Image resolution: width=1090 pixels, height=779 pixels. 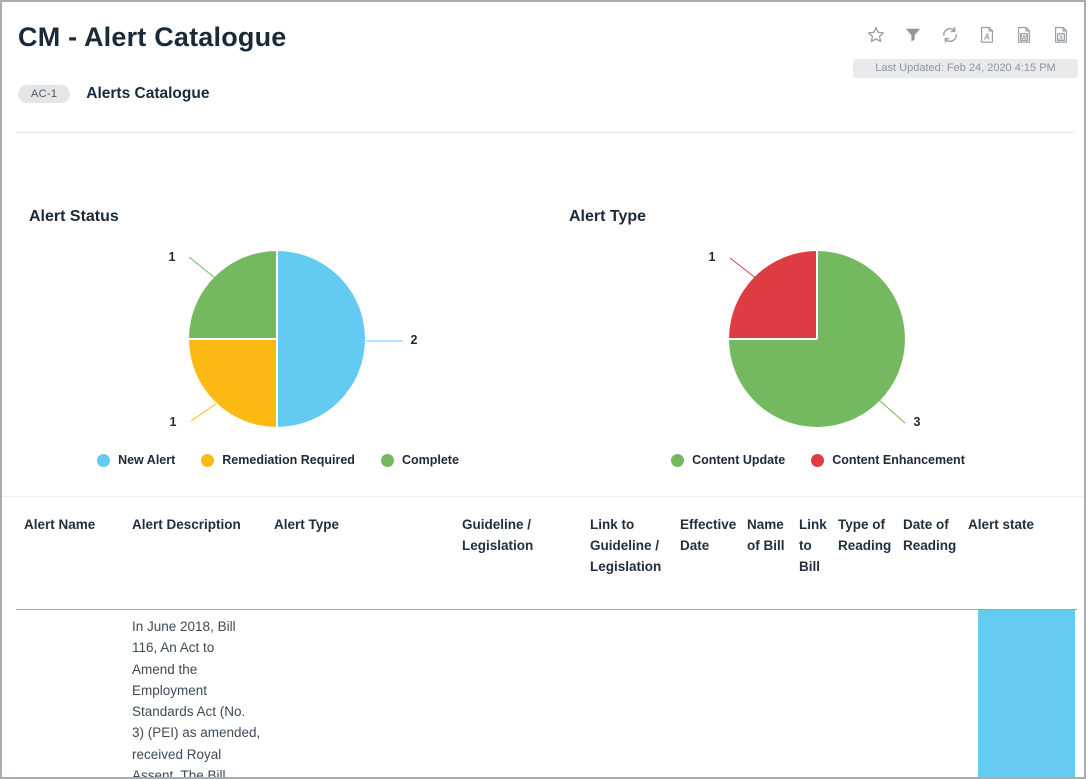 I want to click on export-word-icon: W, so click(x=1024, y=35).